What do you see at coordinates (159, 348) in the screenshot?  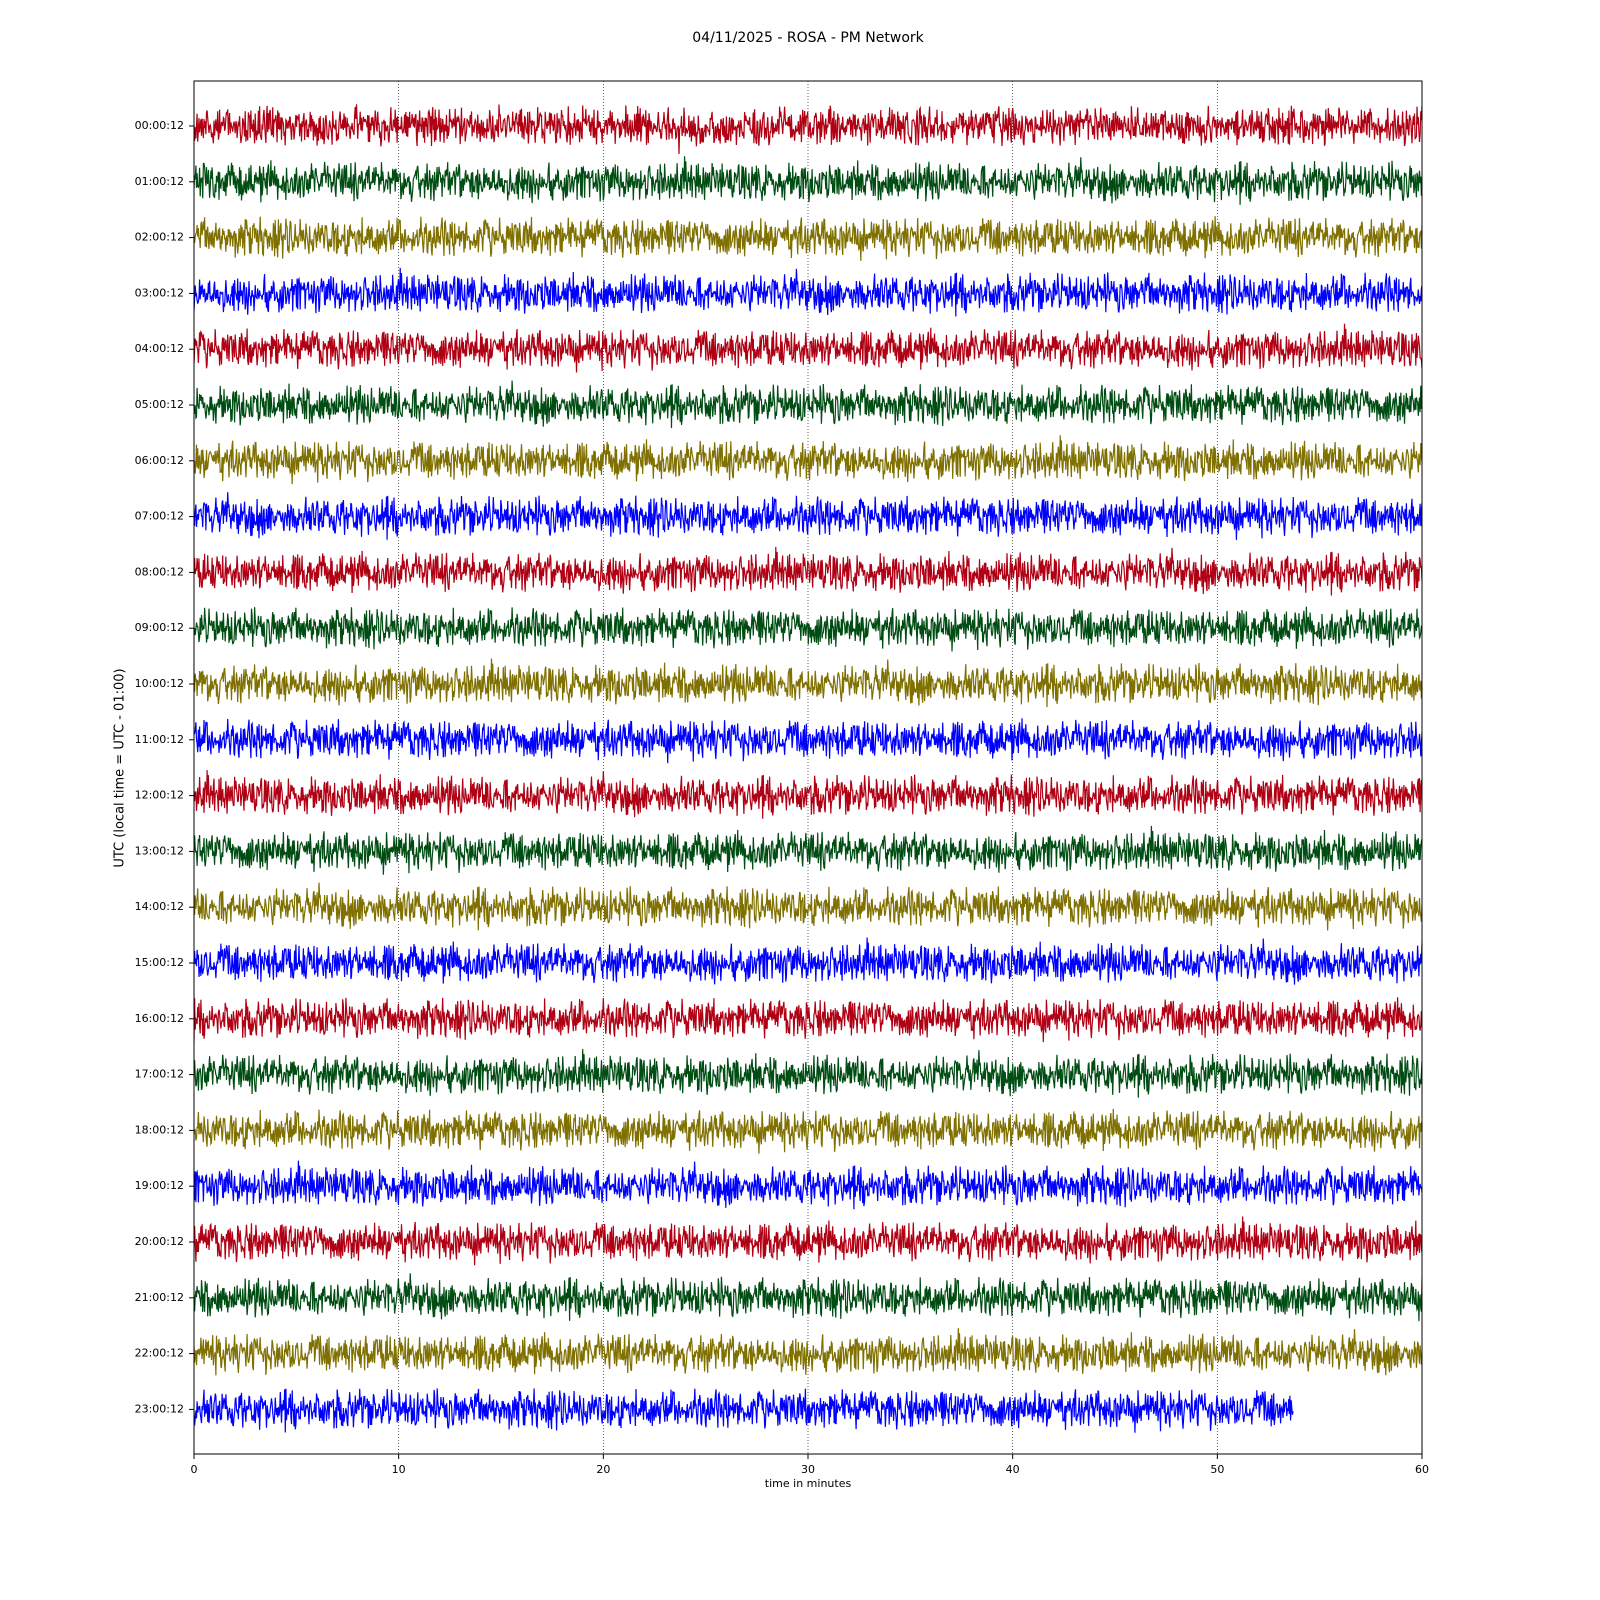 I see `y-tick-label: 04:00:12` at bounding box center [159, 348].